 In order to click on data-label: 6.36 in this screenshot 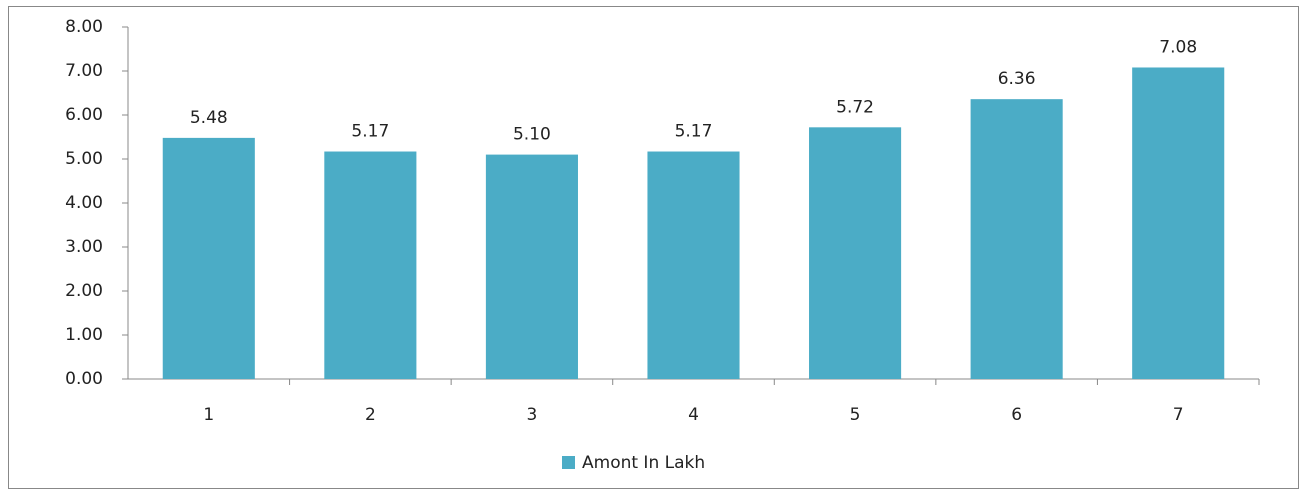, I will do `click(1017, 79)`.